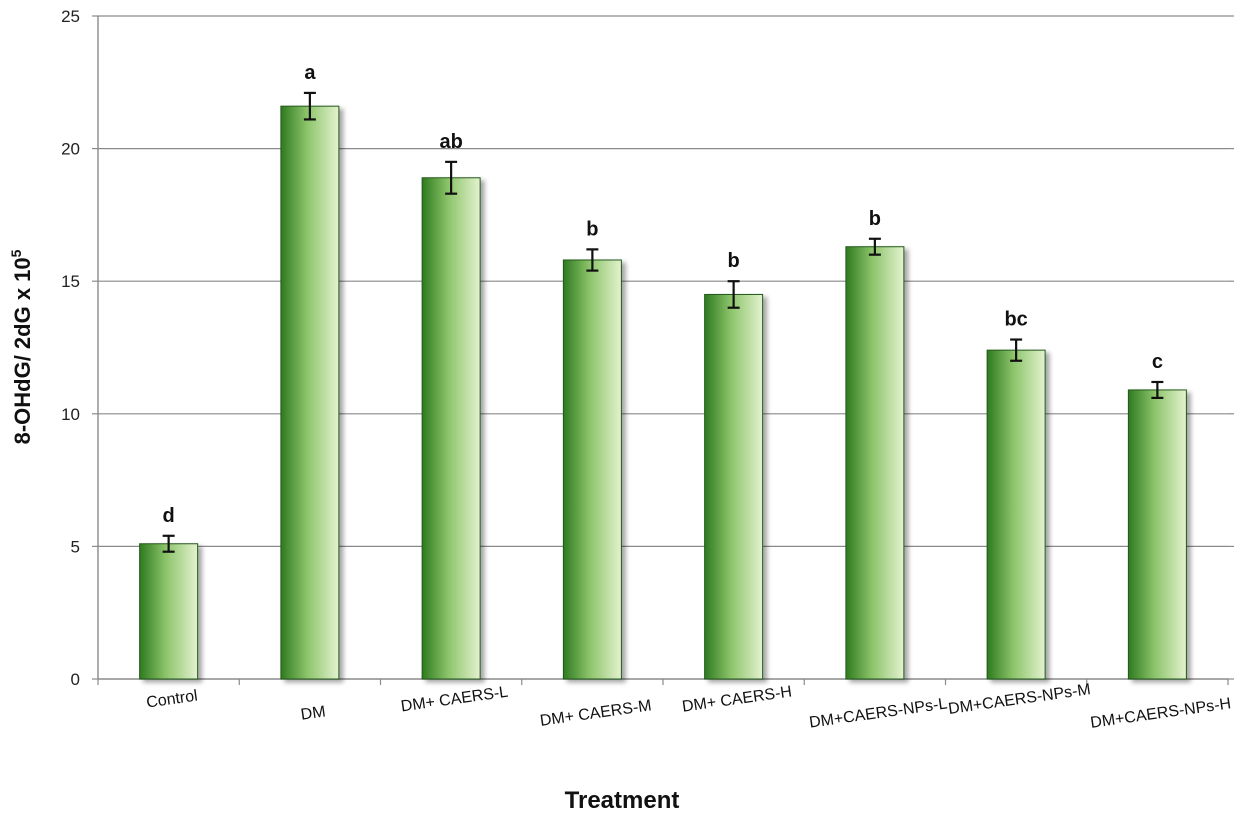 The height and width of the screenshot is (816, 1250). Describe the element at coordinates (878, 713) in the screenshot. I see `category-label: DM+CAERS-NPs-L` at that location.